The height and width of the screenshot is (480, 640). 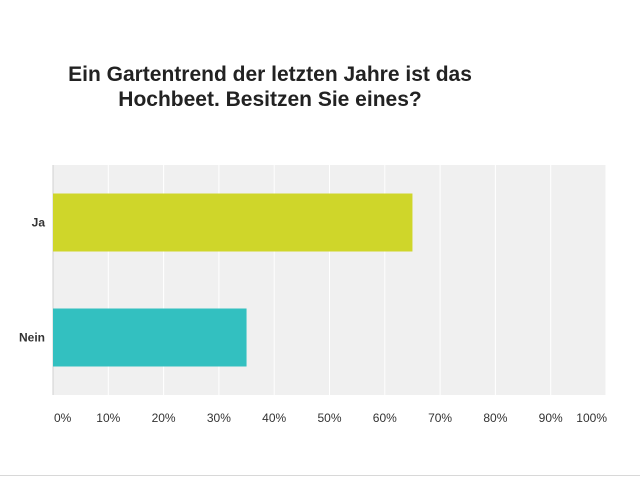 I want to click on x-tick-label: 90%, so click(x=551, y=418).